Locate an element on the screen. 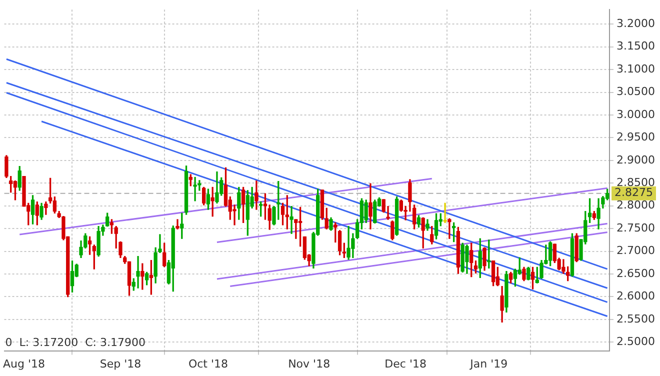 The image size is (660, 376). y-tick-label: 3.1000 is located at coordinates (636, 69).